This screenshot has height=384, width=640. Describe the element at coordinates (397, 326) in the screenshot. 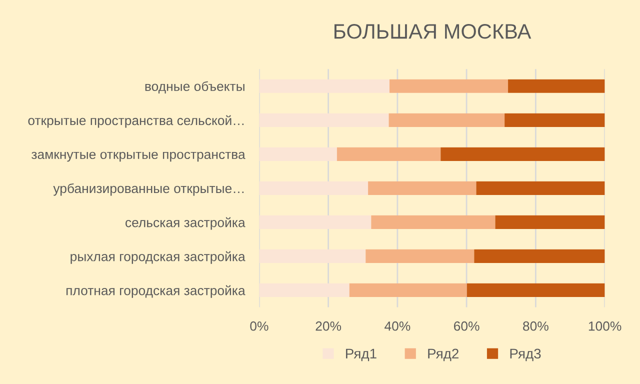

I see `x-tick-label: 40%` at that location.